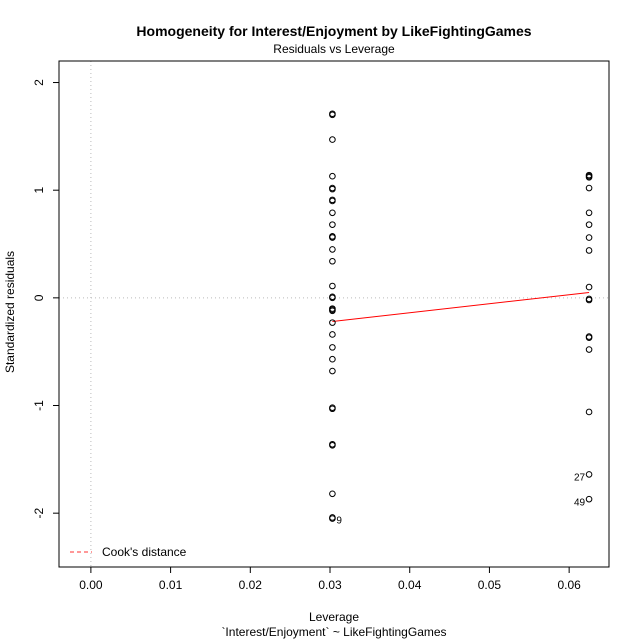 This screenshot has width=640, height=640. I want to click on x-tick-label: 0.02, so click(251, 585).